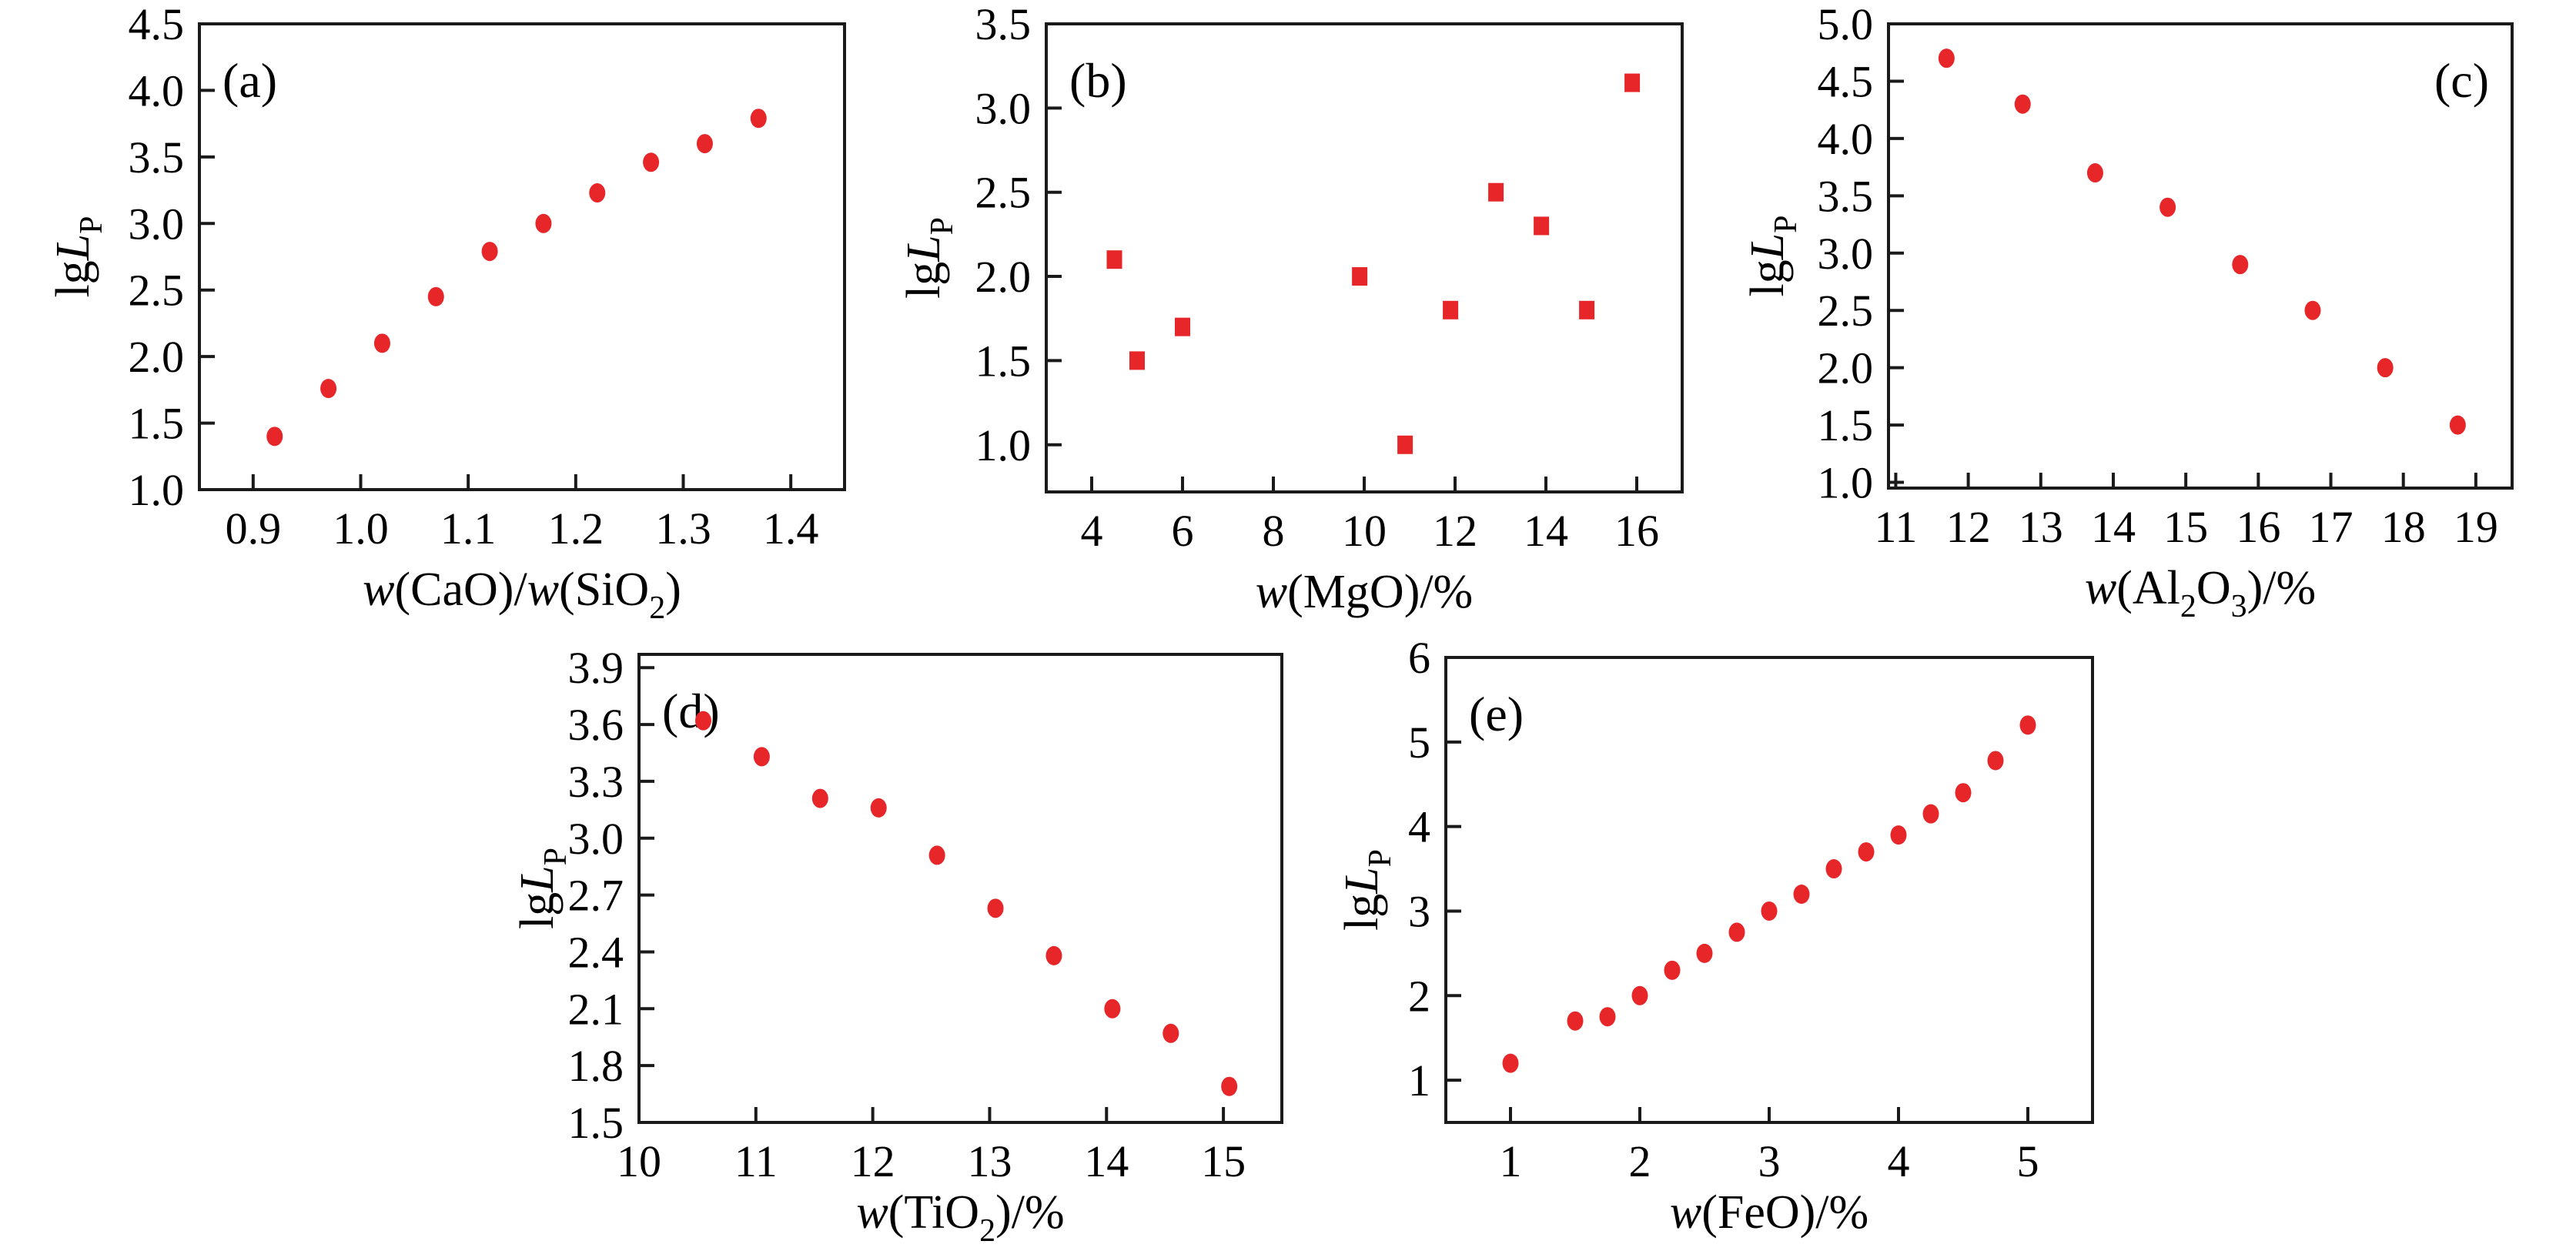  Describe the element at coordinates (1899, 1161) in the screenshot. I see `x-axis-tick-label: 4` at that location.